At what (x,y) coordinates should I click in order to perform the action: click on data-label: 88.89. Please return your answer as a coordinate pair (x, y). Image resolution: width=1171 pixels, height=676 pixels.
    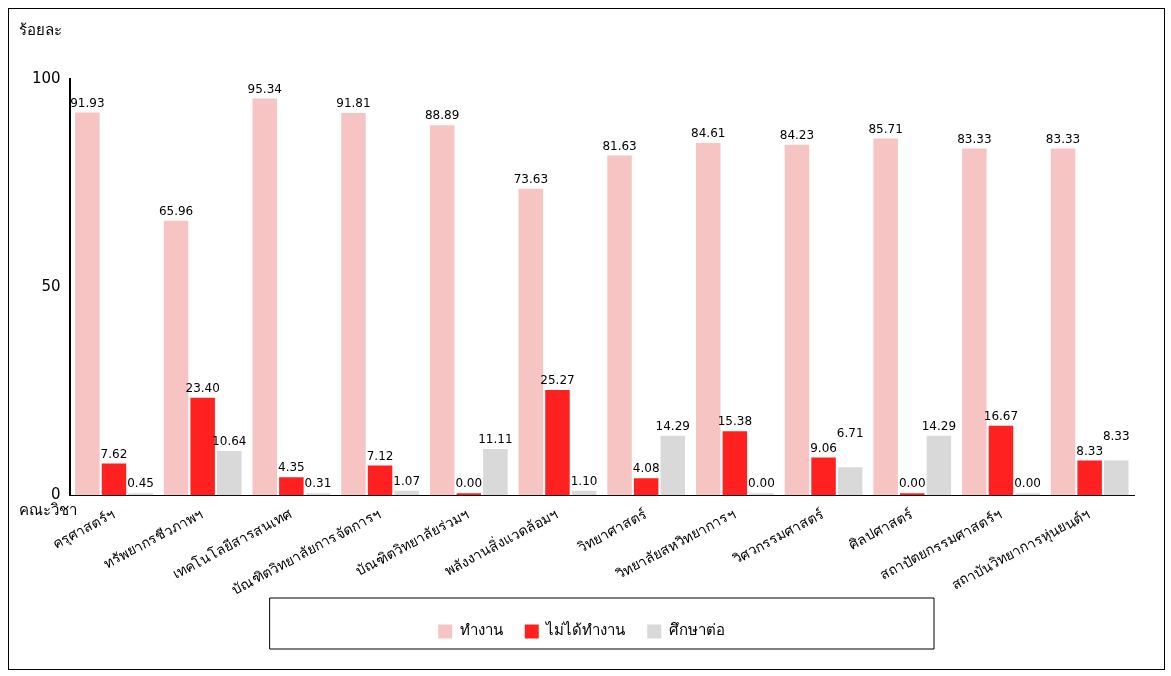
    Looking at the image, I should click on (442, 115).